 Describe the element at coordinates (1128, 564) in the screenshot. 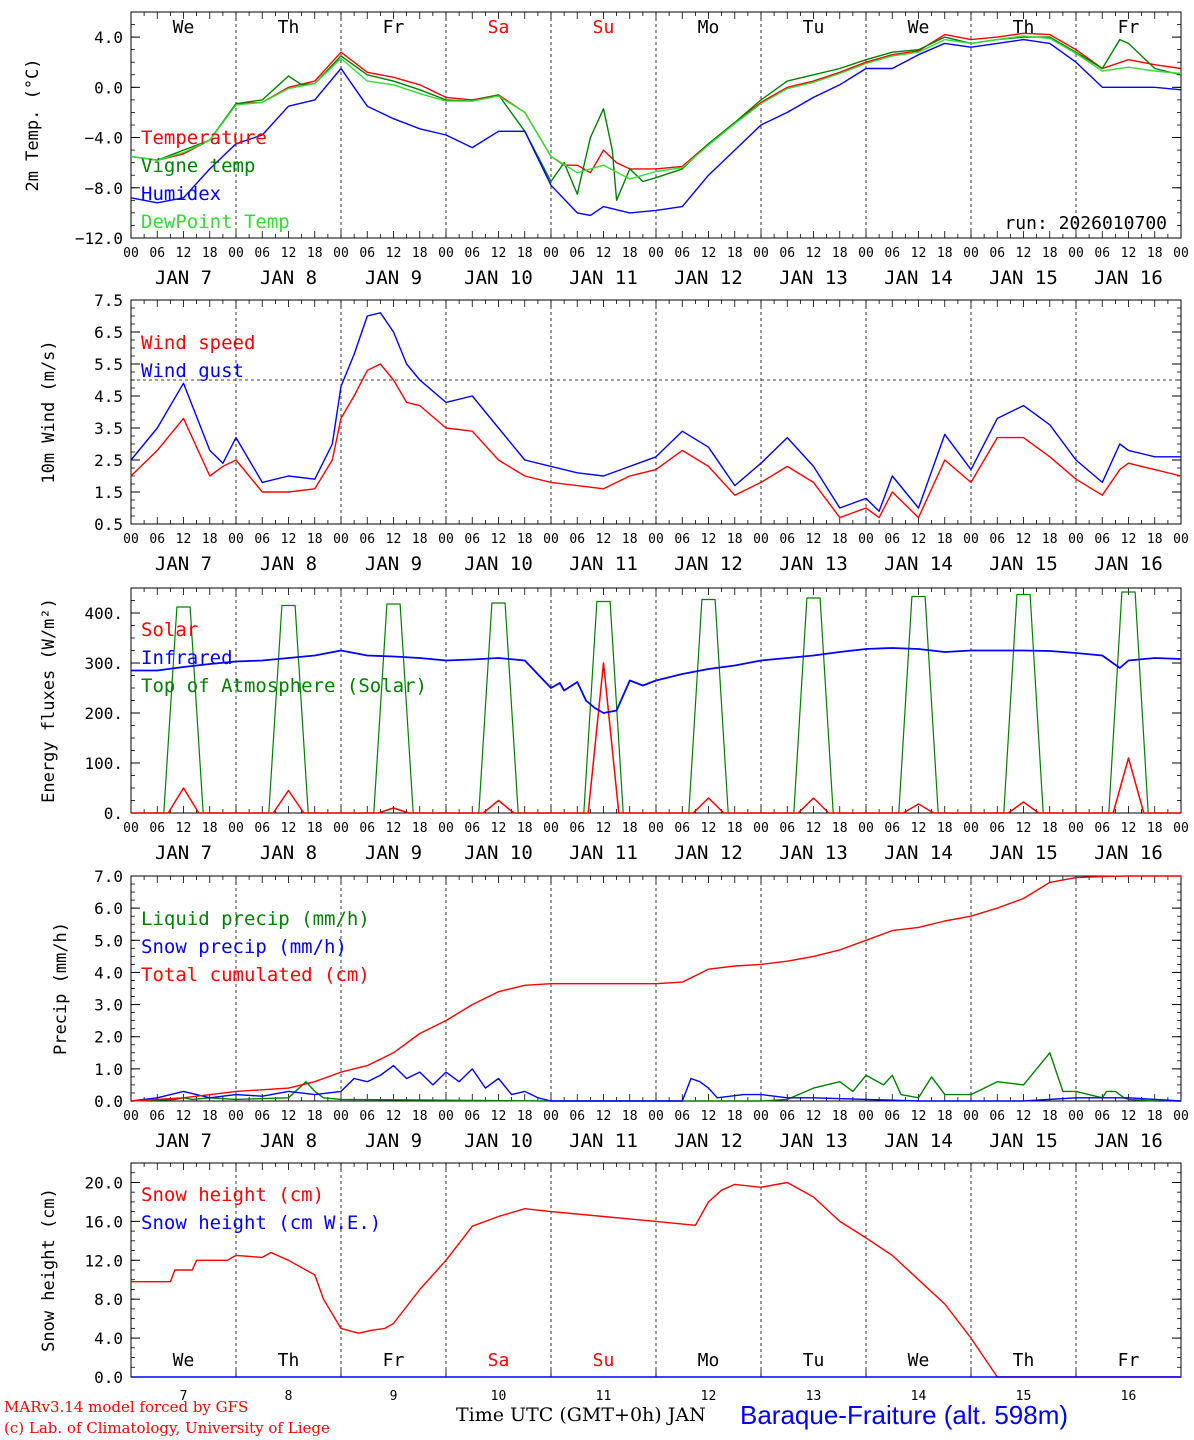

I see `x-date-label: JAN 16` at that location.